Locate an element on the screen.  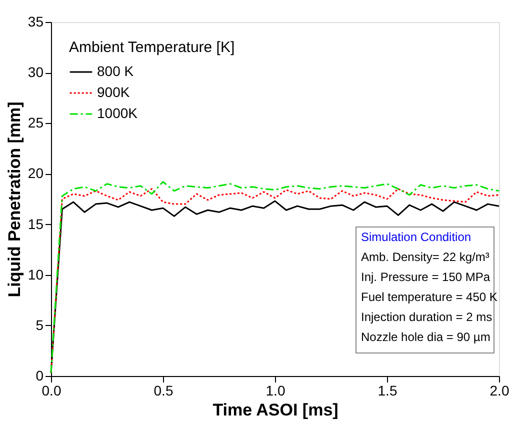
y-axis-title: Liquid Penetration [mm] is located at coordinates (14, 200).